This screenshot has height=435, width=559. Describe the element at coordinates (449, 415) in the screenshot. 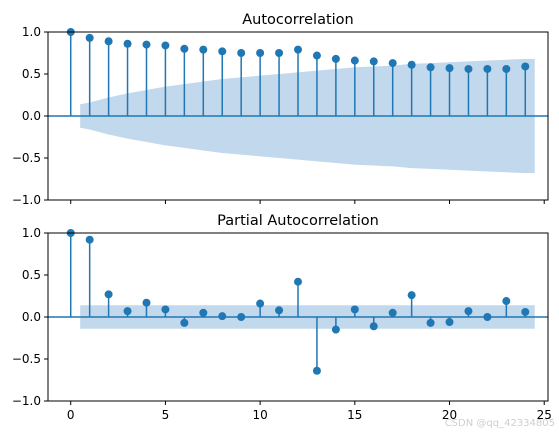

I see `x-tick-label: 20` at that location.